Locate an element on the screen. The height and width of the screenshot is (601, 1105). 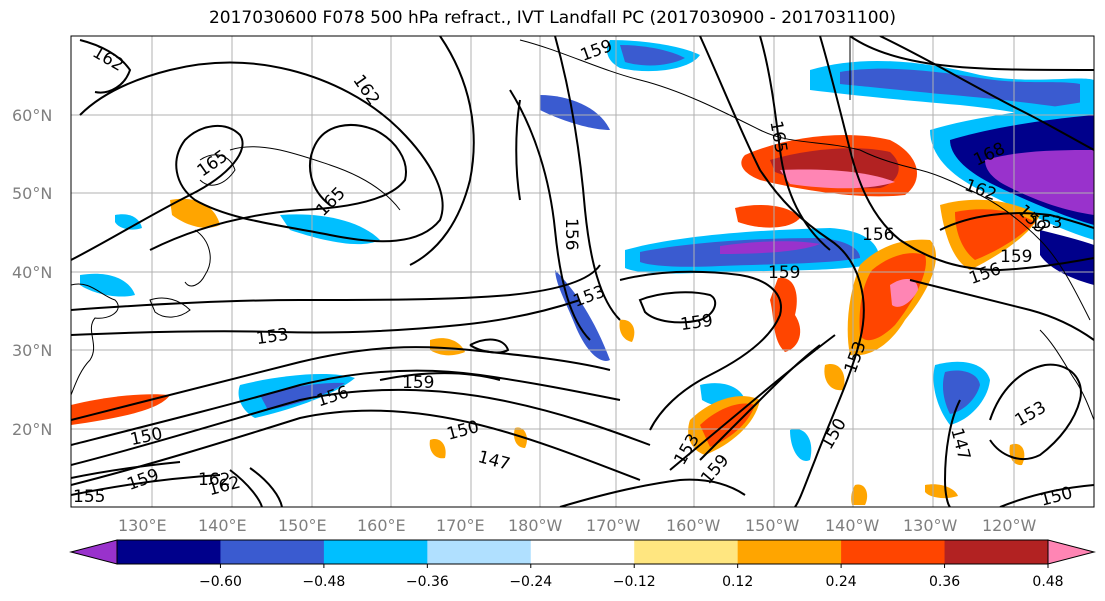
colorbar-tick-label: −0.12 is located at coordinates (634, 582).